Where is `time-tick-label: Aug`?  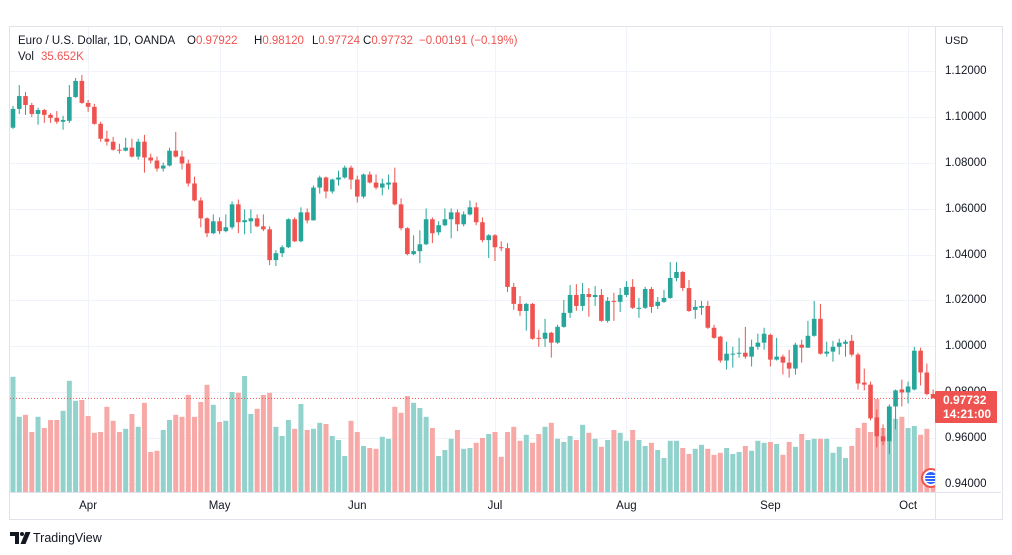
time-tick-label: Aug is located at coordinates (626, 506).